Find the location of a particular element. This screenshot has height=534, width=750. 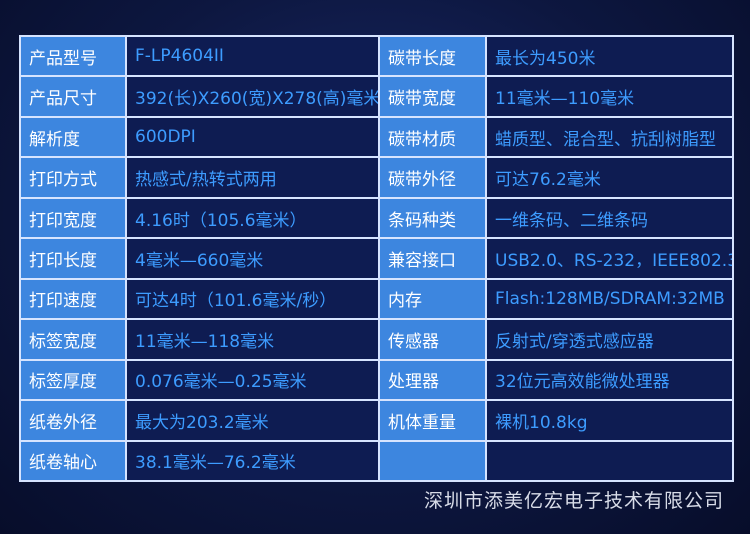

spec-label: 打印方式 is located at coordinates (73, 177).